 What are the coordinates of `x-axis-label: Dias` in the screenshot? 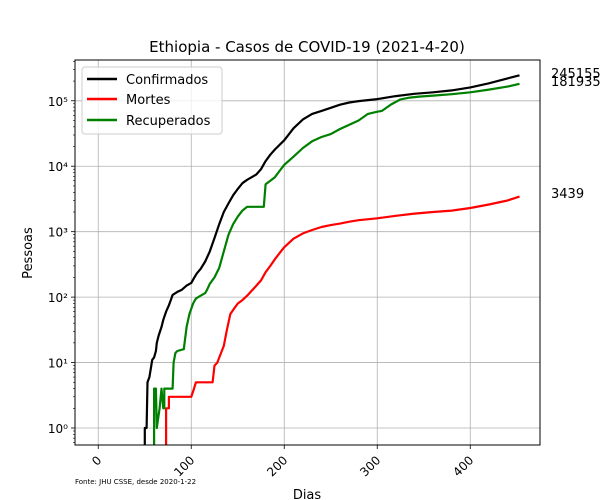 It's located at (307, 494).